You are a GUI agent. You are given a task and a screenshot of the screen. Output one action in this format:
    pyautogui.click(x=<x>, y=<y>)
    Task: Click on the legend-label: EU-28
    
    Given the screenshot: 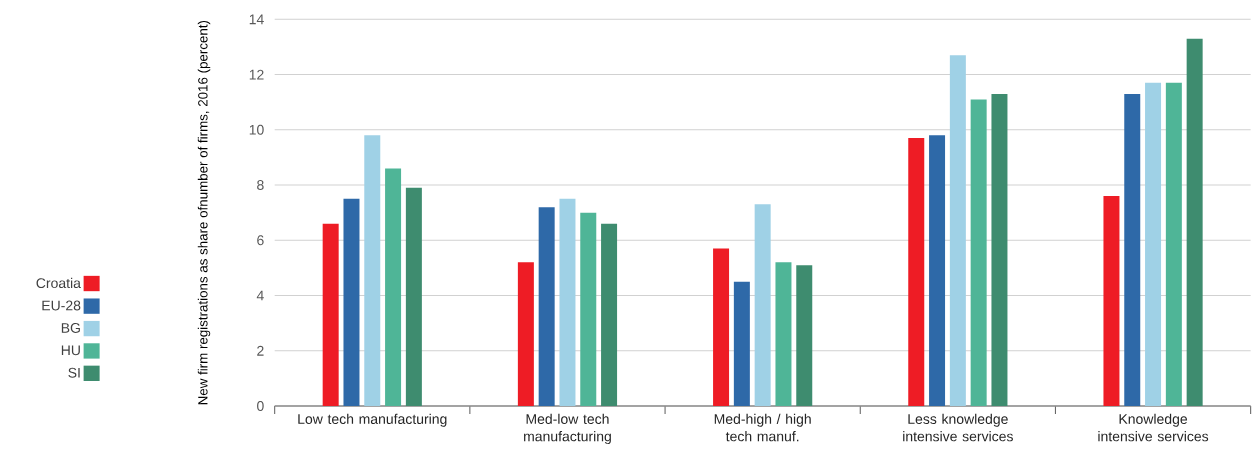 What is the action you would take?
    pyautogui.click(x=61, y=305)
    